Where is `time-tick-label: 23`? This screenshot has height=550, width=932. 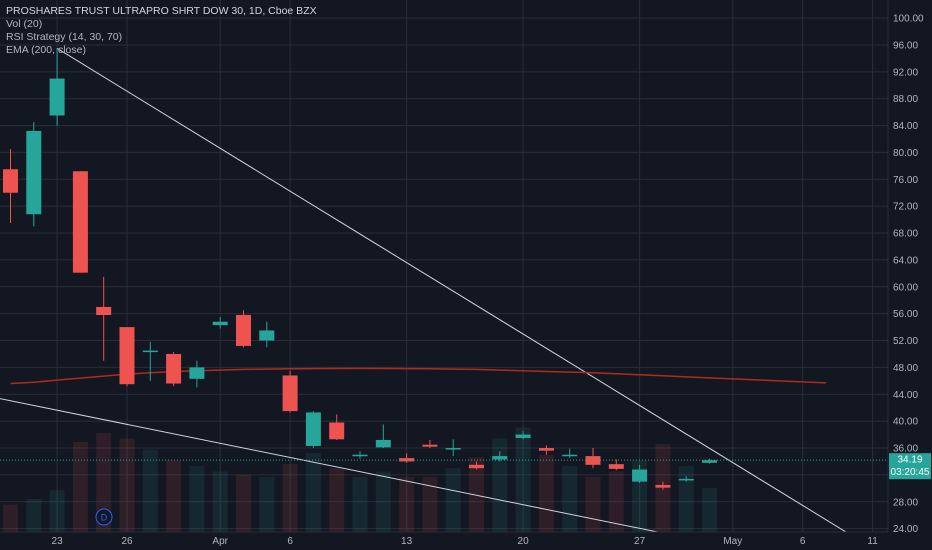 time-tick-label: 23 is located at coordinates (58, 541).